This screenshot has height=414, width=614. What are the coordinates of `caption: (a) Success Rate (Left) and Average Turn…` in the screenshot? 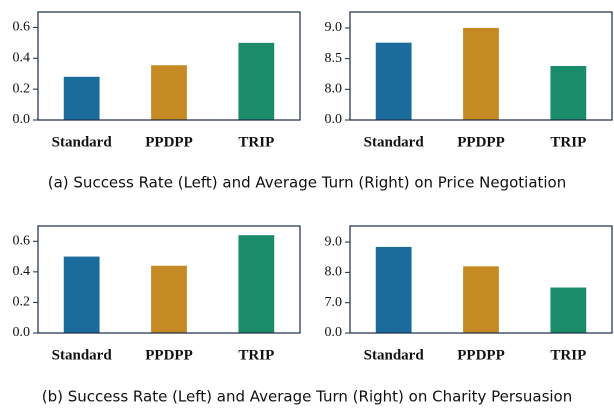 It's located at (307, 183).